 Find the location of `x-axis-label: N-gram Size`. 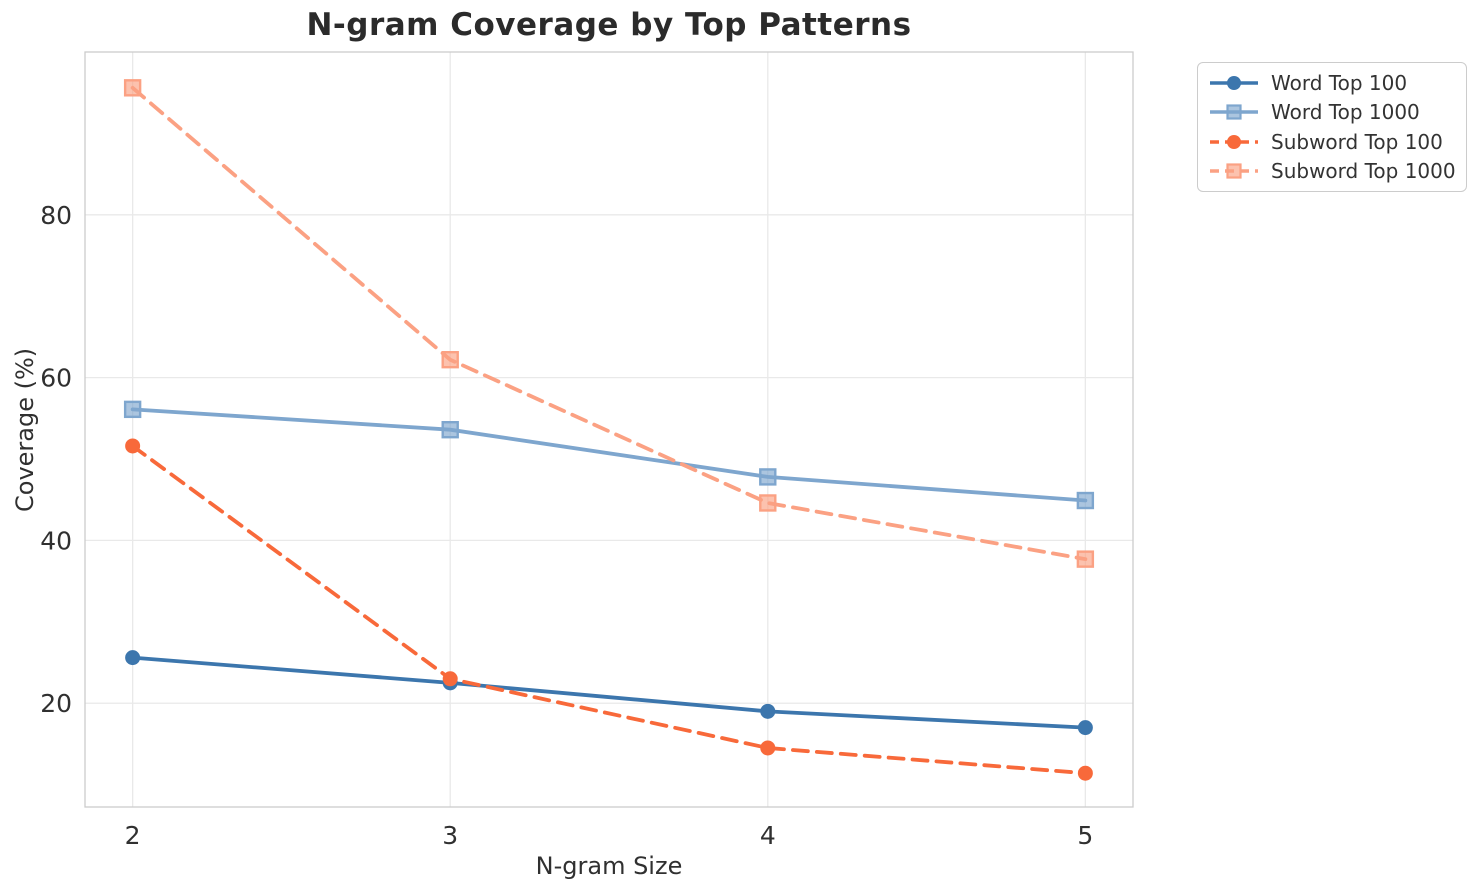

x-axis-label: N-gram Size is located at coordinates (609, 866).